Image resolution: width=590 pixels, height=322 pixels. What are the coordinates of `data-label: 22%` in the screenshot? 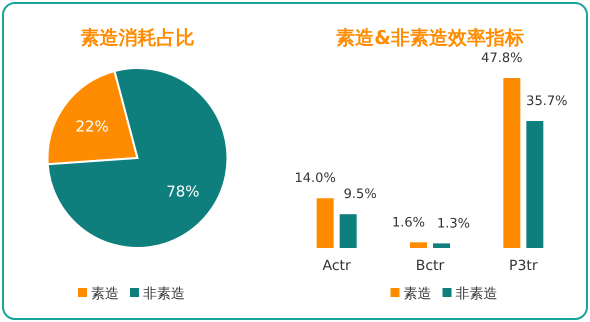 It's located at (92, 127).